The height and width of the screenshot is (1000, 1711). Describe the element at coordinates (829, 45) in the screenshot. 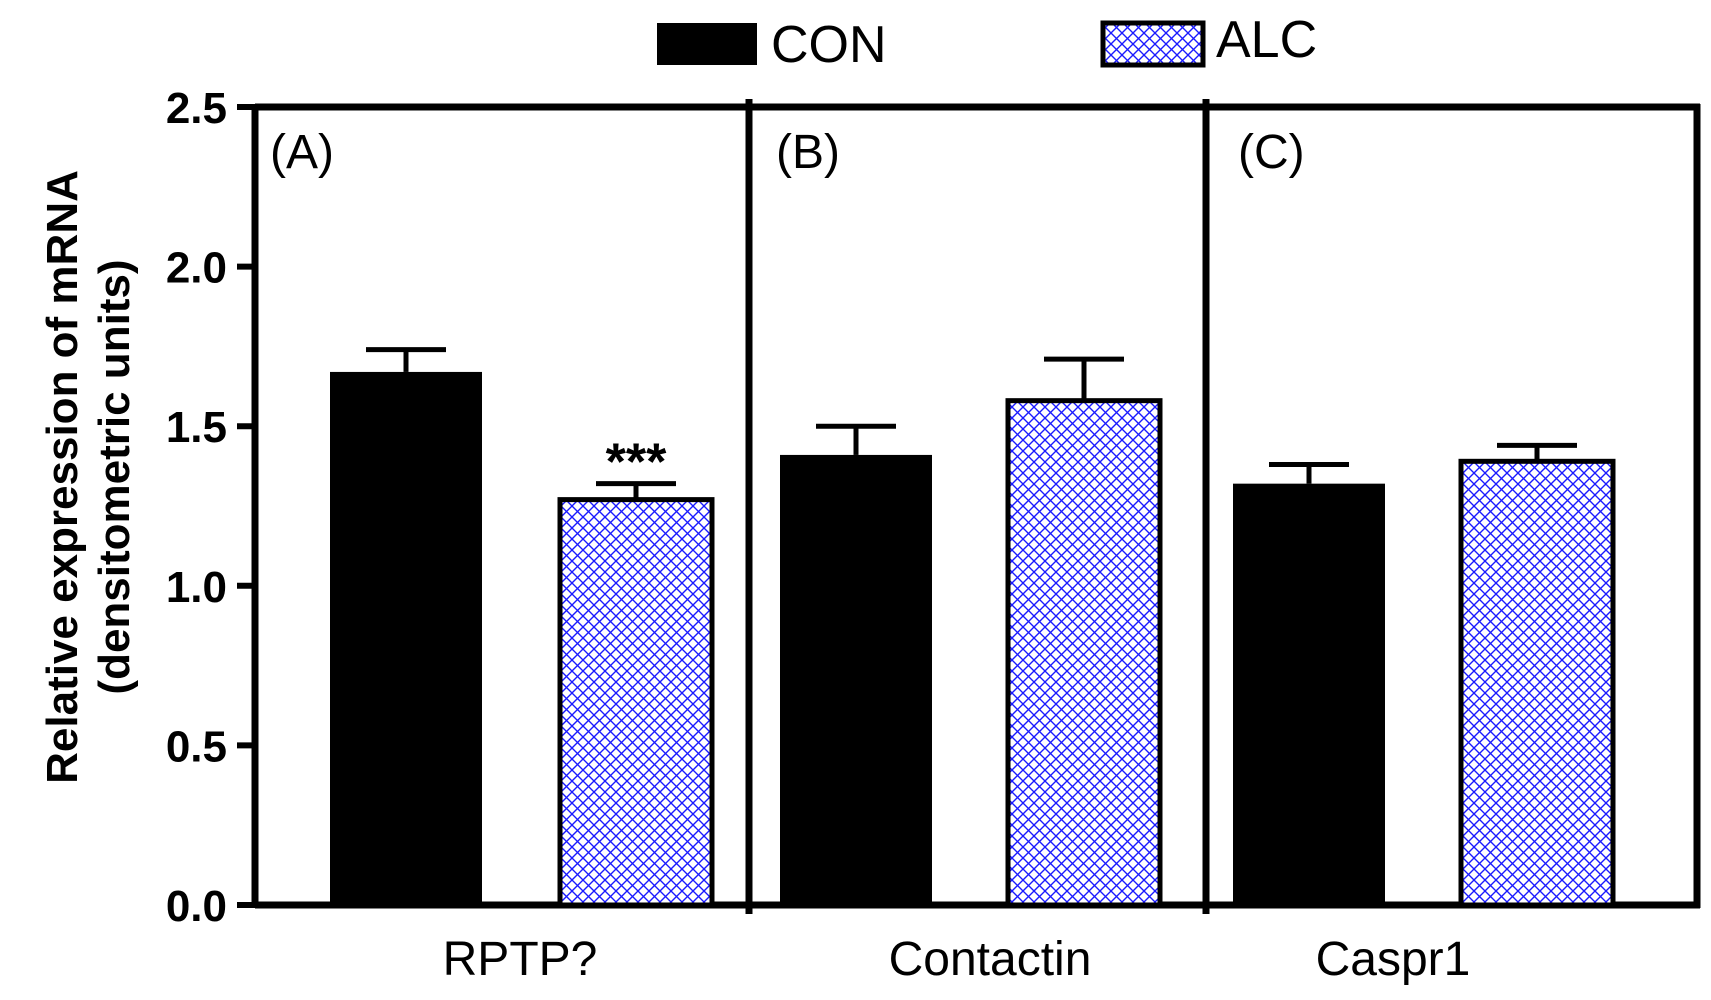

I see `legend-con-label: CON` at that location.